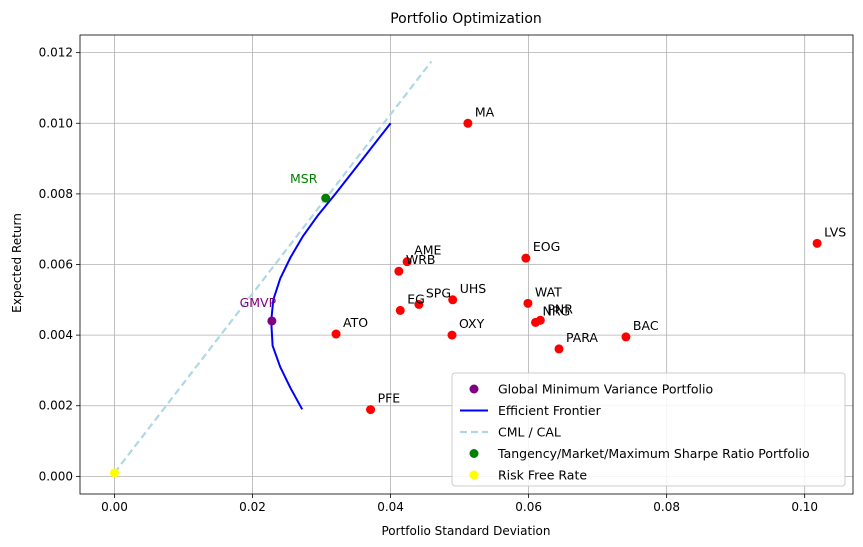 The image size is (863, 547). What do you see at coordinates (529, 432) in the screenshot?
I see `legend-label: CML / CAL` at bounding box center [529, 432].